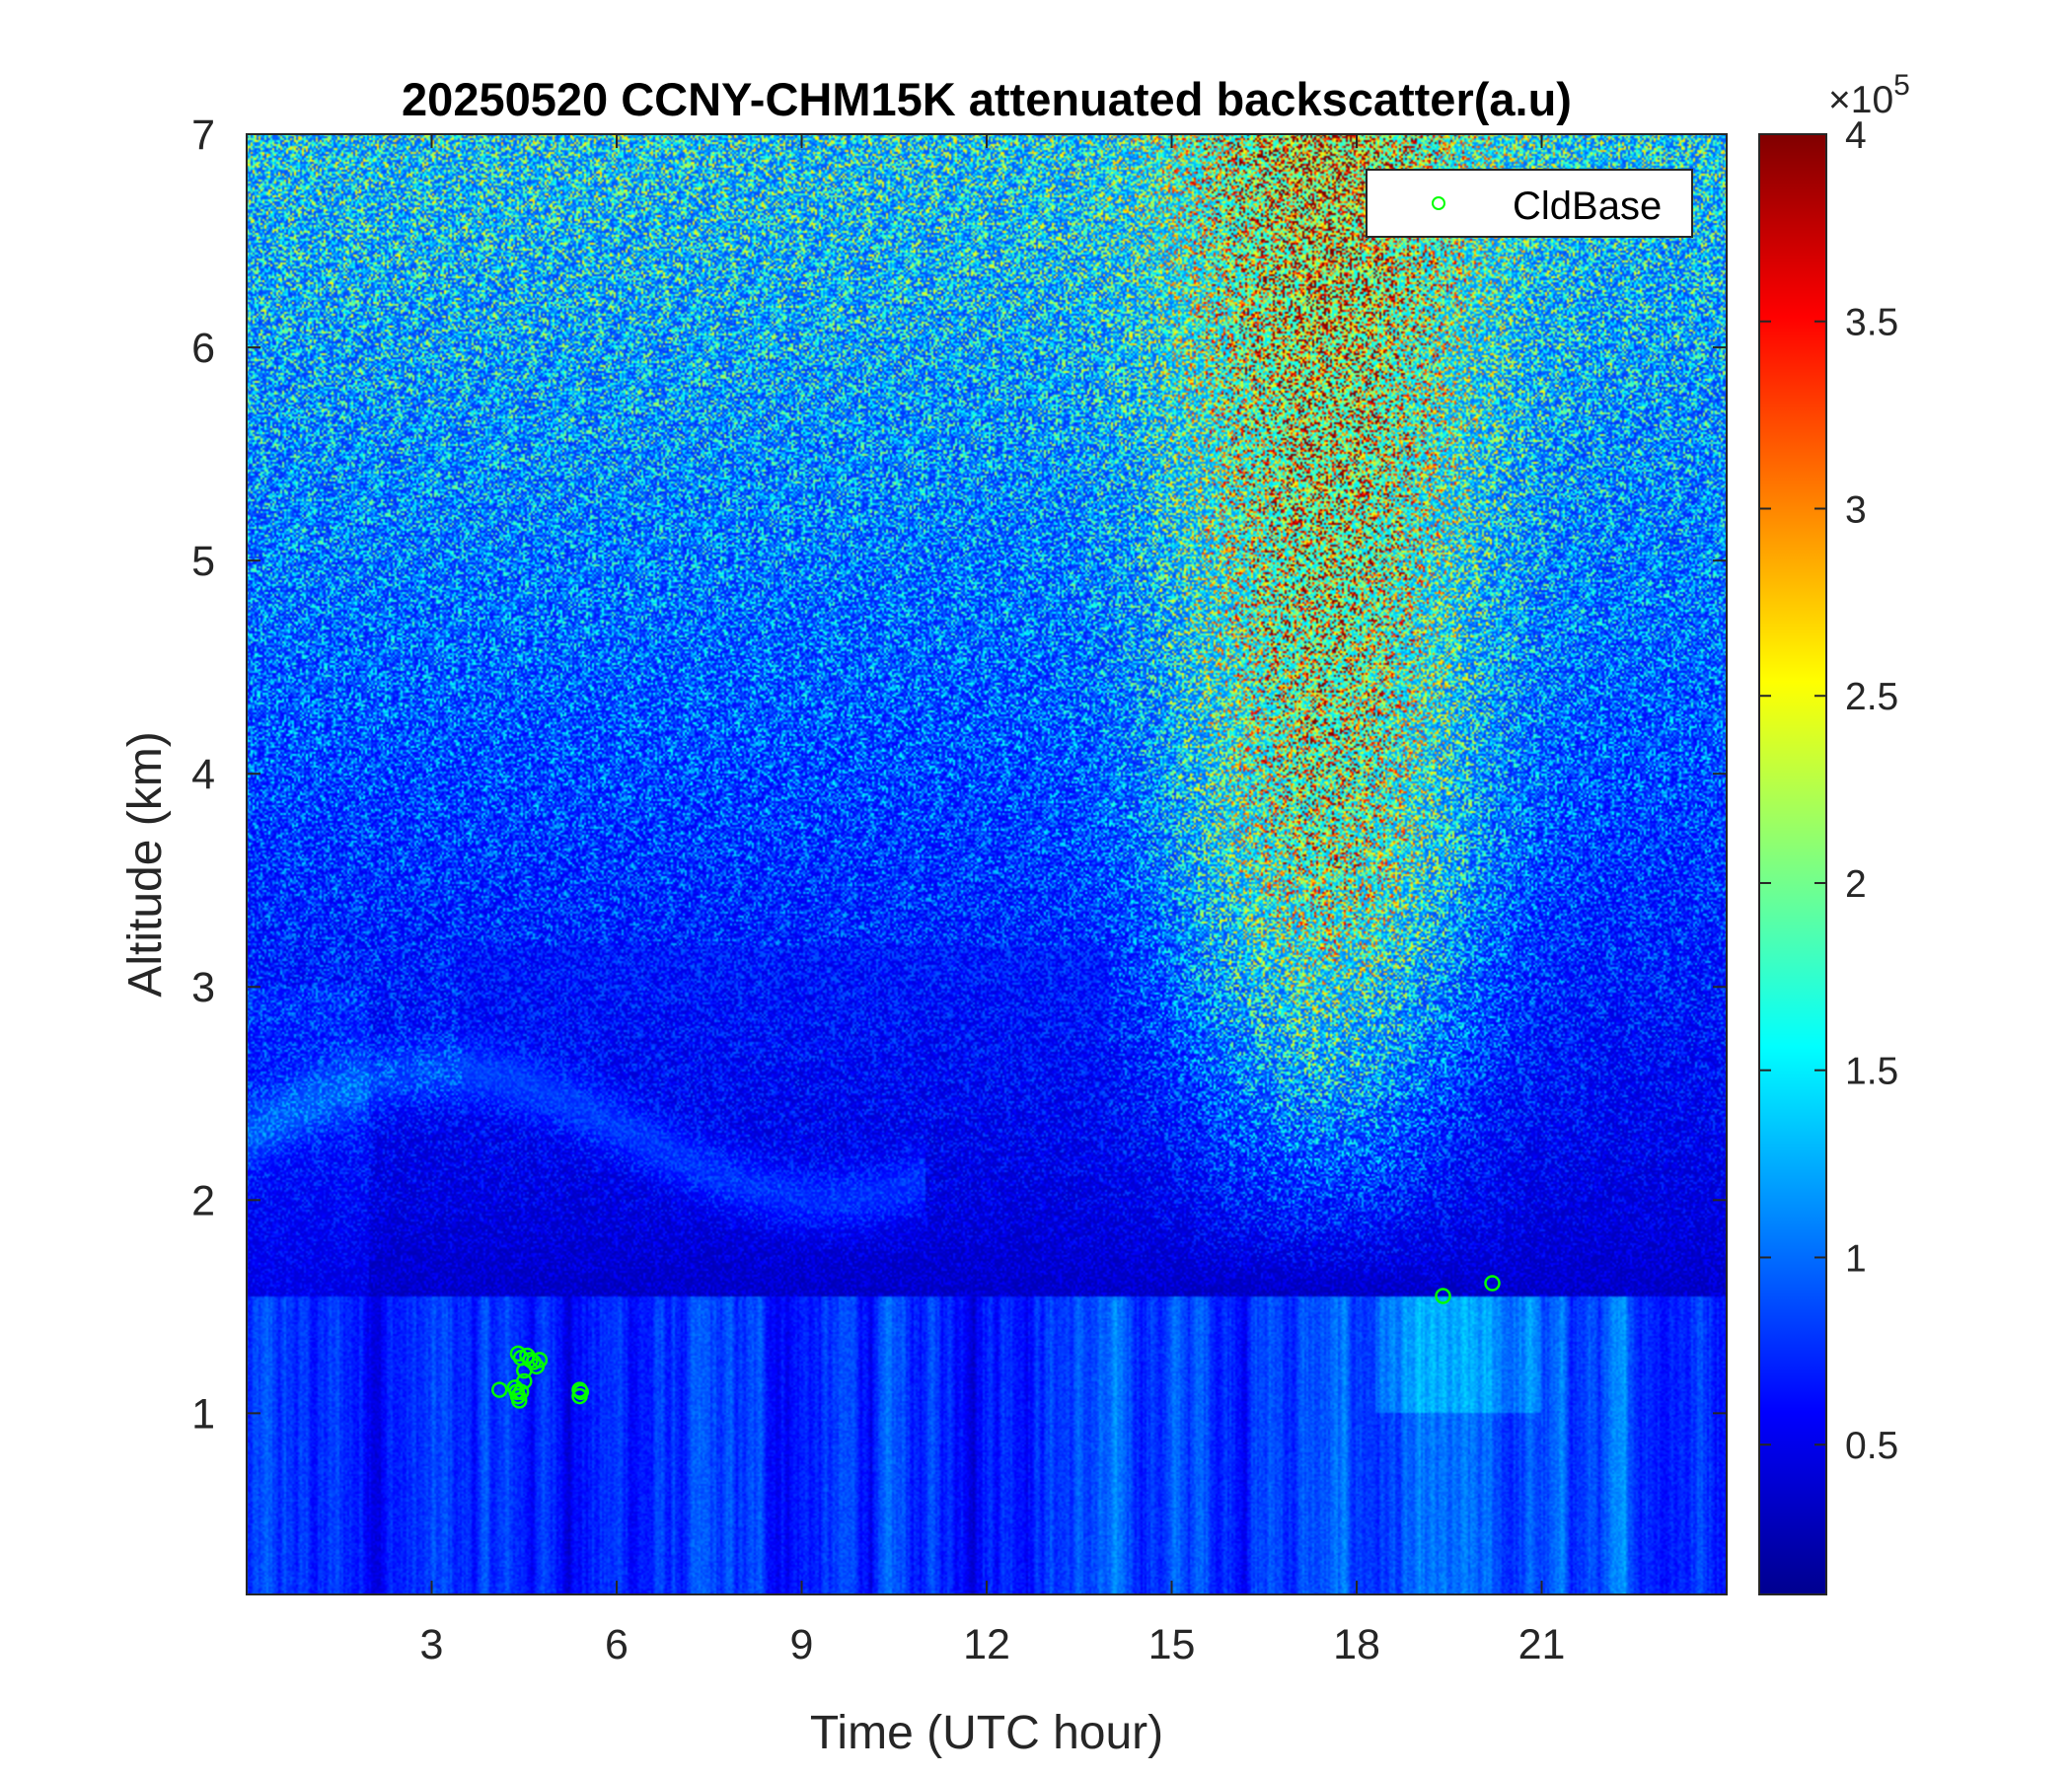 The width and height of the screenshot is (2072, 1776). Describe the element at coordinates (1834, 832) in the screenshot. I see `colorbar: 0.5 1 1.5 2 2.5 3 3.5 4 ×10⁵` at that location.